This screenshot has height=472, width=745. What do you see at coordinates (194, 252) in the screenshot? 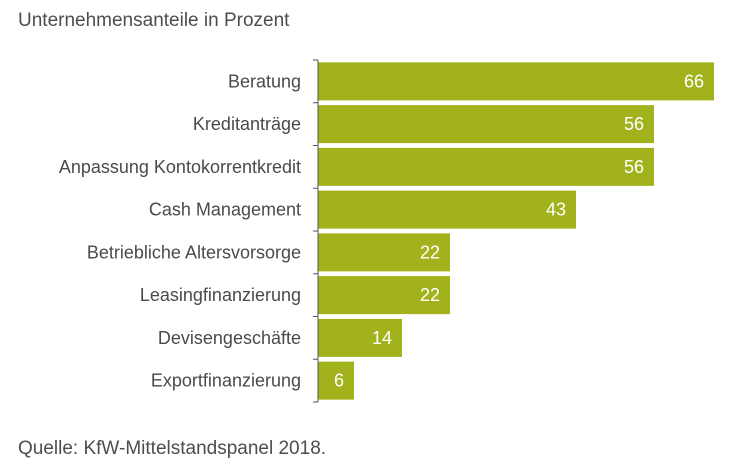
I see `category-label: Betriebliche Altersvorsorge` at bounding box center [194, 252].